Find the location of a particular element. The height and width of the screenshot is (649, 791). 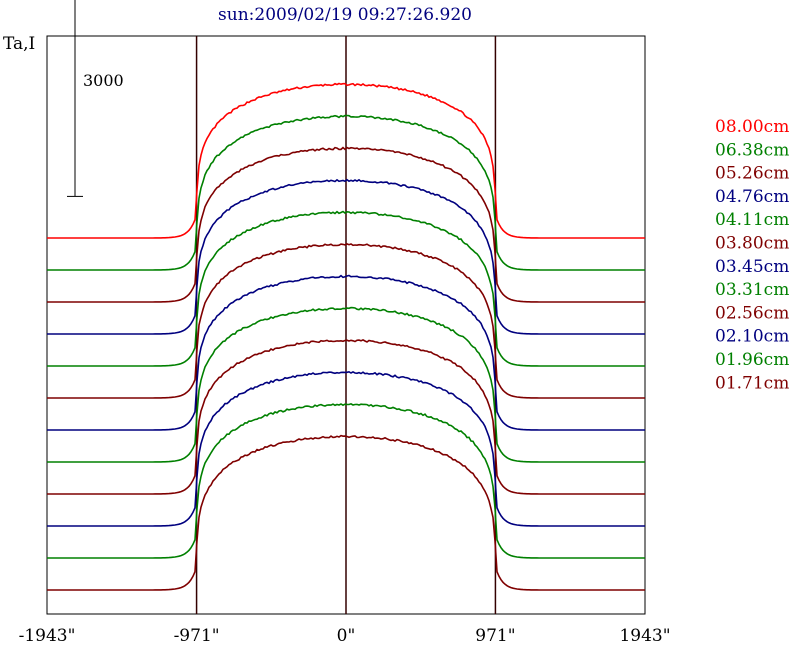

x-tick-labels: -1943" -971" 0" 971" 1943" is located at coordinates (345, 636).